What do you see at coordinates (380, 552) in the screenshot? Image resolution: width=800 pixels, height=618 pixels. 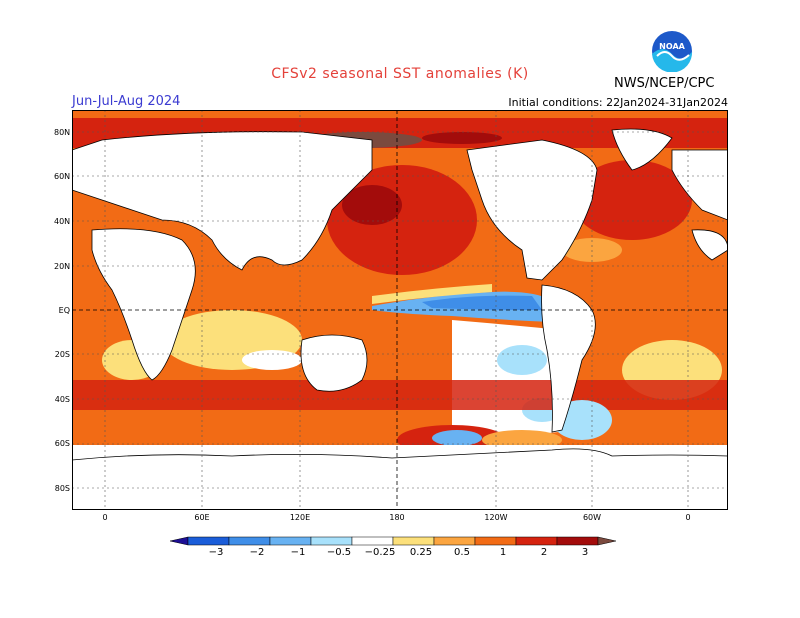 I see `colorbar-label: −0.25` at bounding box center [380, 552].